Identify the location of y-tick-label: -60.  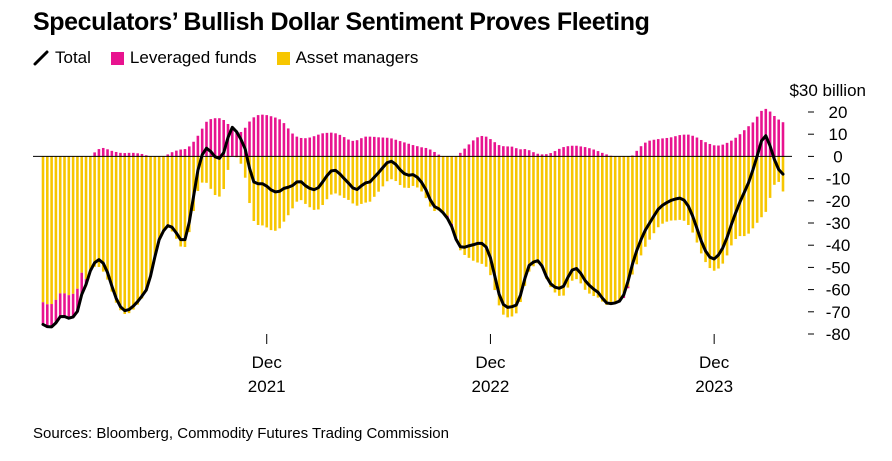
(838, 290).